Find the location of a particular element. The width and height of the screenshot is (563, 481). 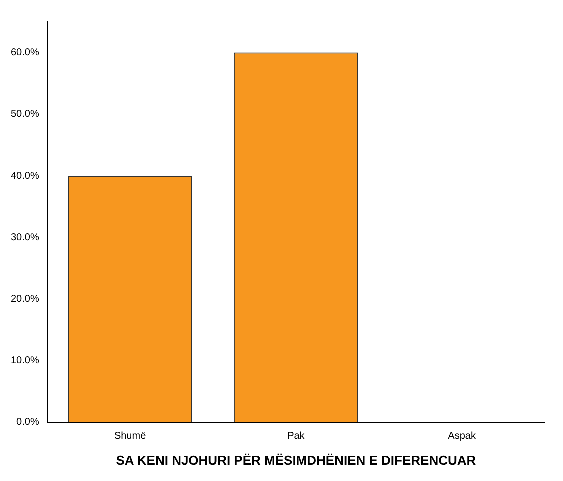

y-tick-label: 20.0% is located at coordinates (25, 299).